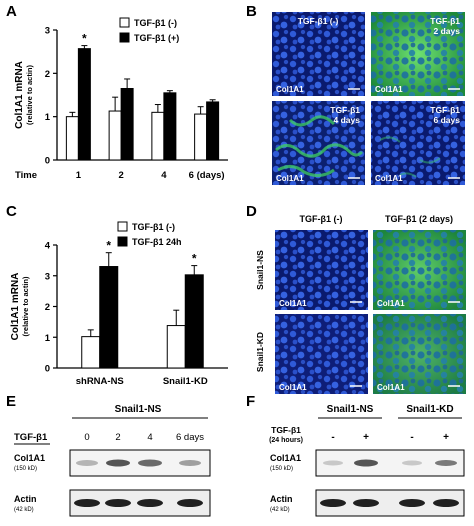 The image size is (474, 526). Describe the element at coordinates (156, 38) in the screenshot. I see `chart-a-legend-label-1: TGF-β1 (+)` at that location.